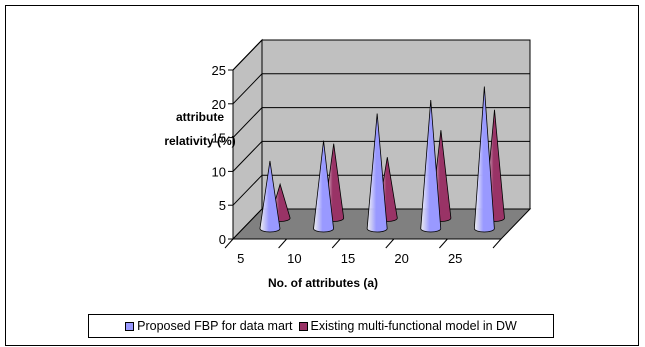 The image size is (645, 347). Describe the element at coordinates (219, 155) in the screenshot. I see `y-tick-labels: 0 5 10 15 20 25` at that location.